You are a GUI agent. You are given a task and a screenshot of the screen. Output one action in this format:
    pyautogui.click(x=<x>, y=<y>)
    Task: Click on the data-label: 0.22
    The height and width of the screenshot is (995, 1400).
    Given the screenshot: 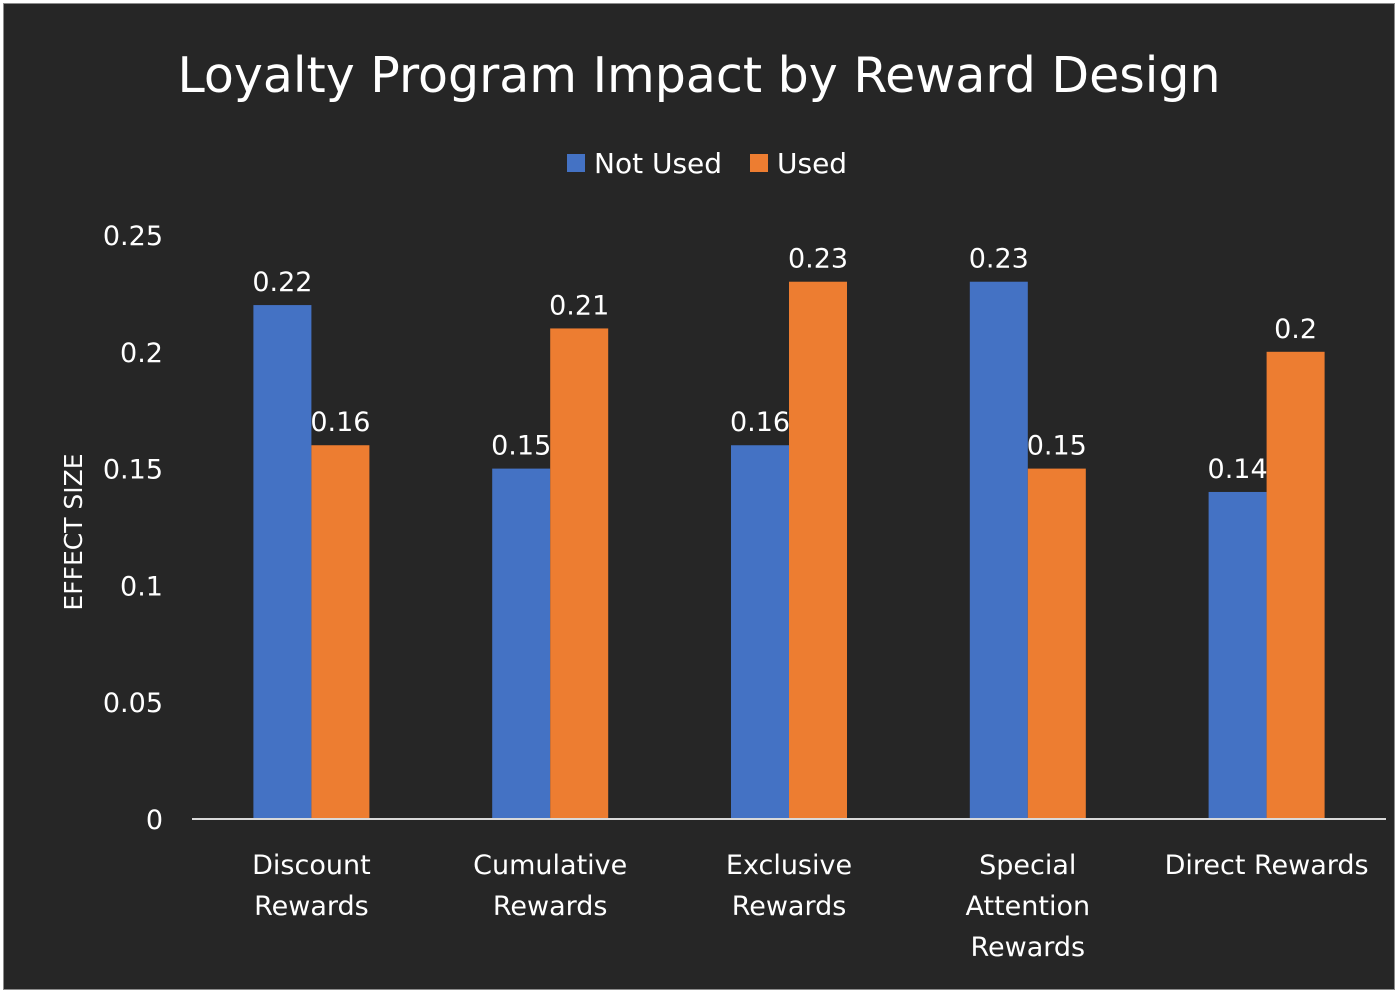 What is the action you would take?
    pyautogui.click(x=282, y=282)
    